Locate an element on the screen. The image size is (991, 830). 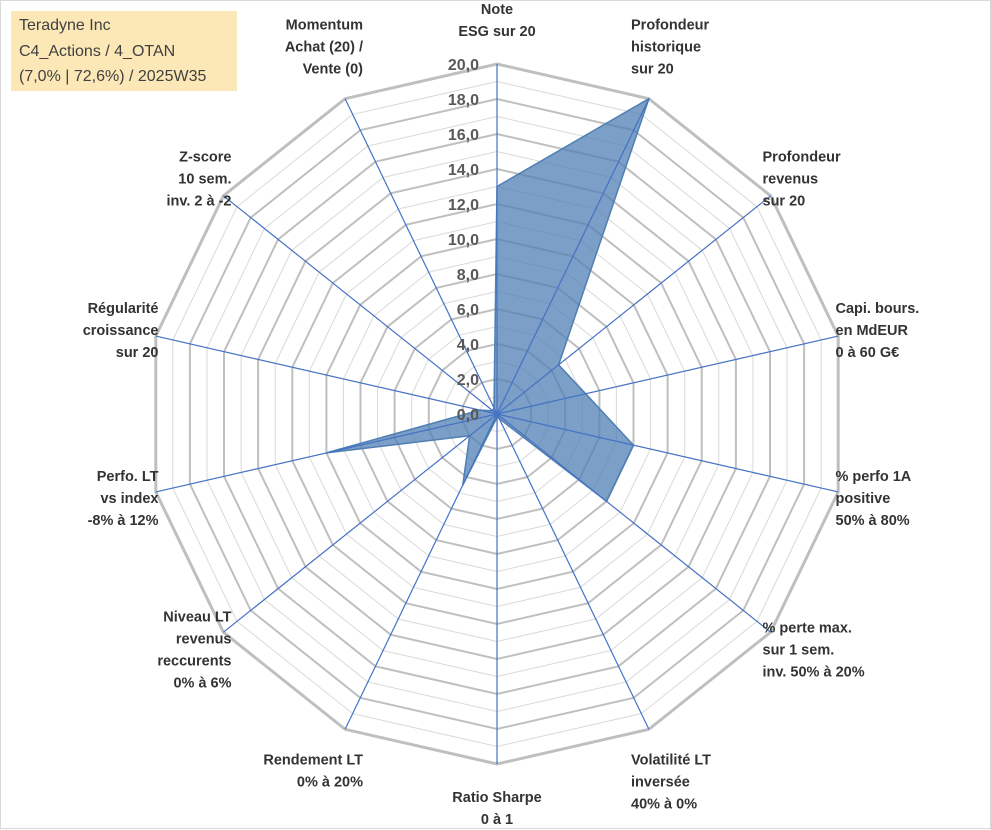
axis-label-line: 0% à 20% is located at coordinates (330, 783).